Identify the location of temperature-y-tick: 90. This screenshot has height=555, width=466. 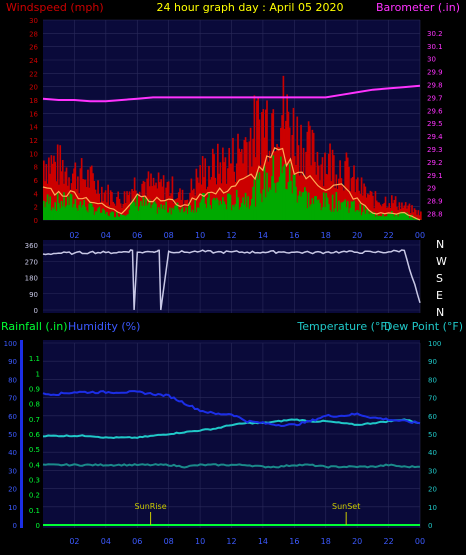
(432, 362).